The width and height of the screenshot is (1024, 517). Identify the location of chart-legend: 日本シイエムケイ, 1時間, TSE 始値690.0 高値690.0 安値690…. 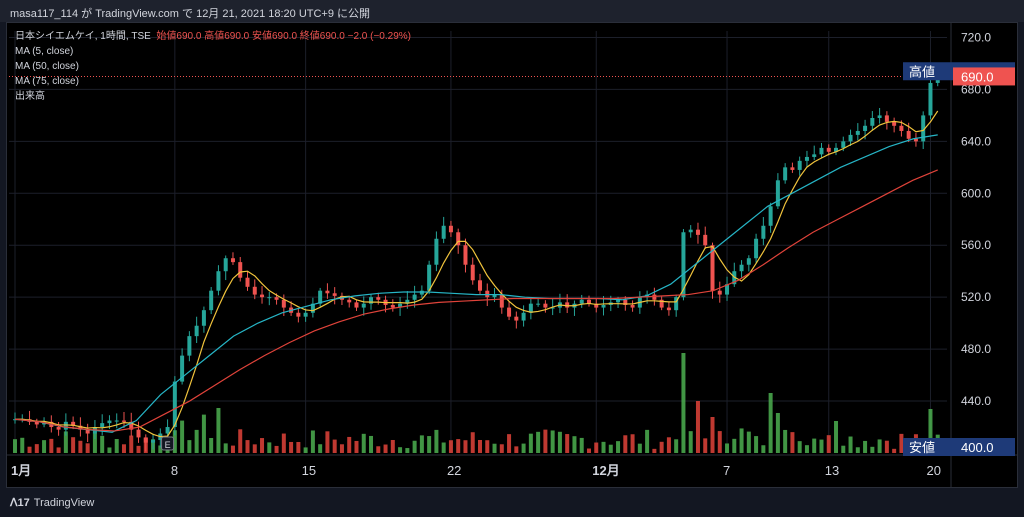
(213, 66).